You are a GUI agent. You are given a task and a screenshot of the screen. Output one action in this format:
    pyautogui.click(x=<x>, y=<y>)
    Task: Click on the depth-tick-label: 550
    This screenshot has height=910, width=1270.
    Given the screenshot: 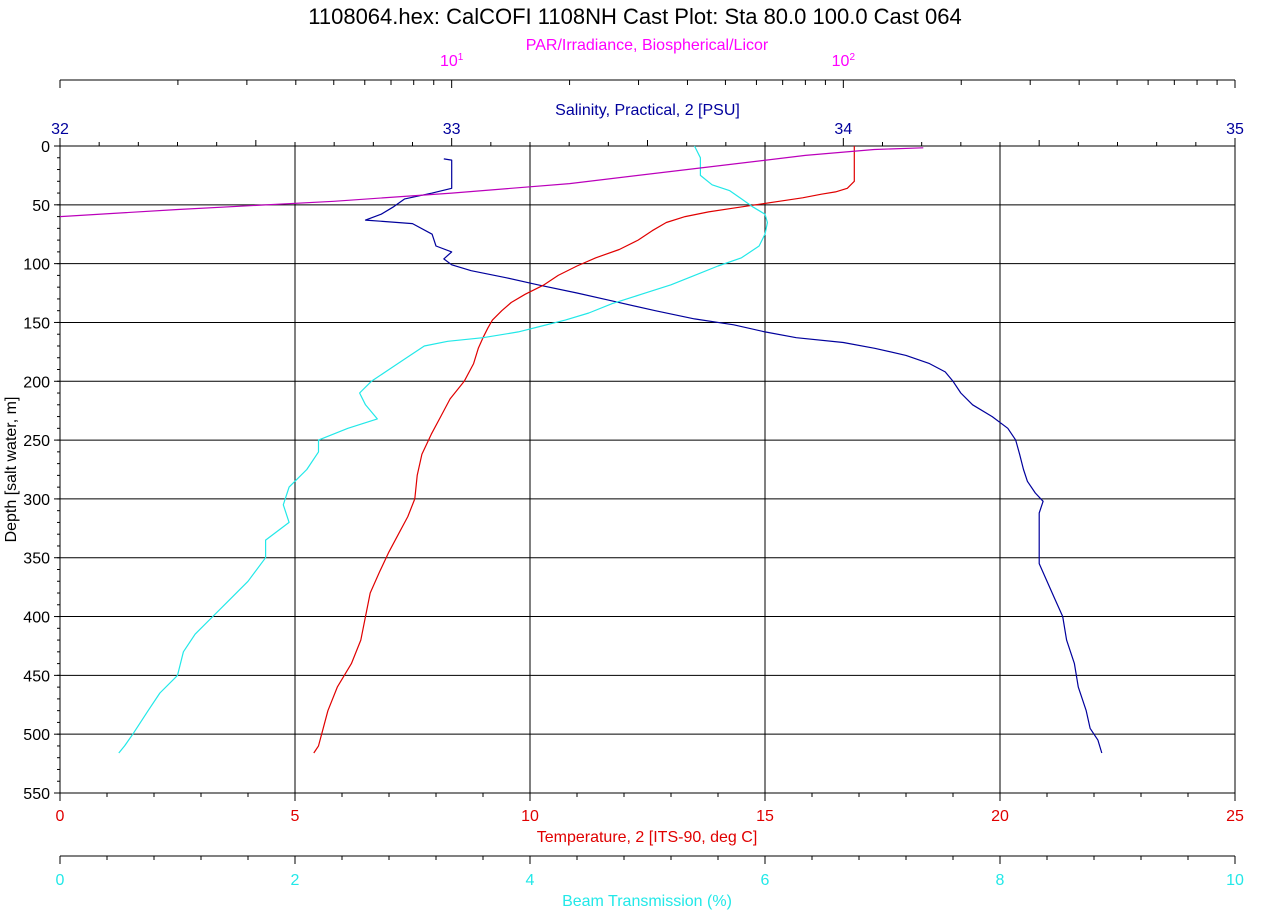 What is the action you would take?
    pyautogui.click(x=36, y=794)
    